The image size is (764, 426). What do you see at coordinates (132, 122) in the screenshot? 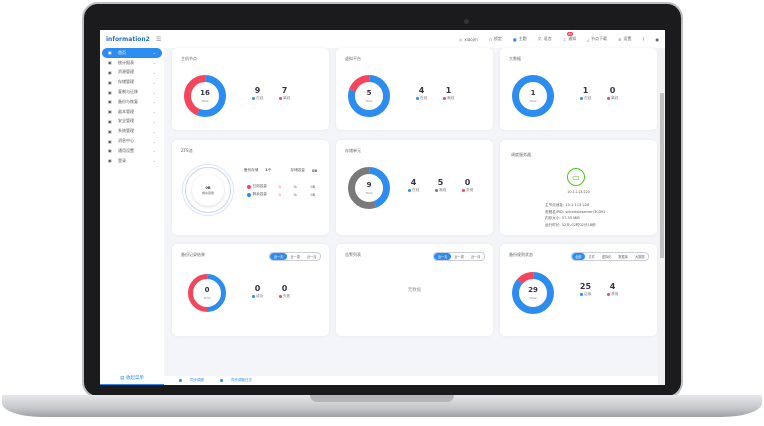
I see `sidebar-item: ▣ 安全管理 ⌄` at bounding box center [132, 122].